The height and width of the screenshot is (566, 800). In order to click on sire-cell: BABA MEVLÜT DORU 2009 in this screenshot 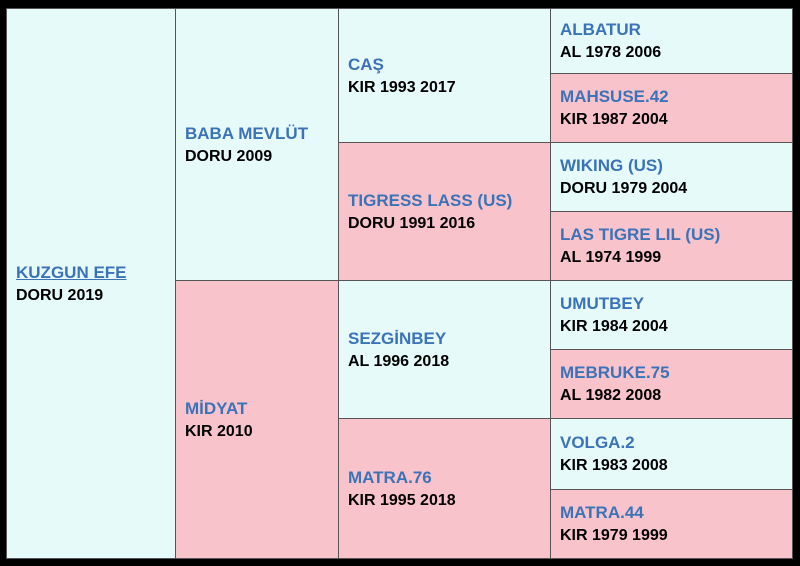, I will do `click(257, 144)`.